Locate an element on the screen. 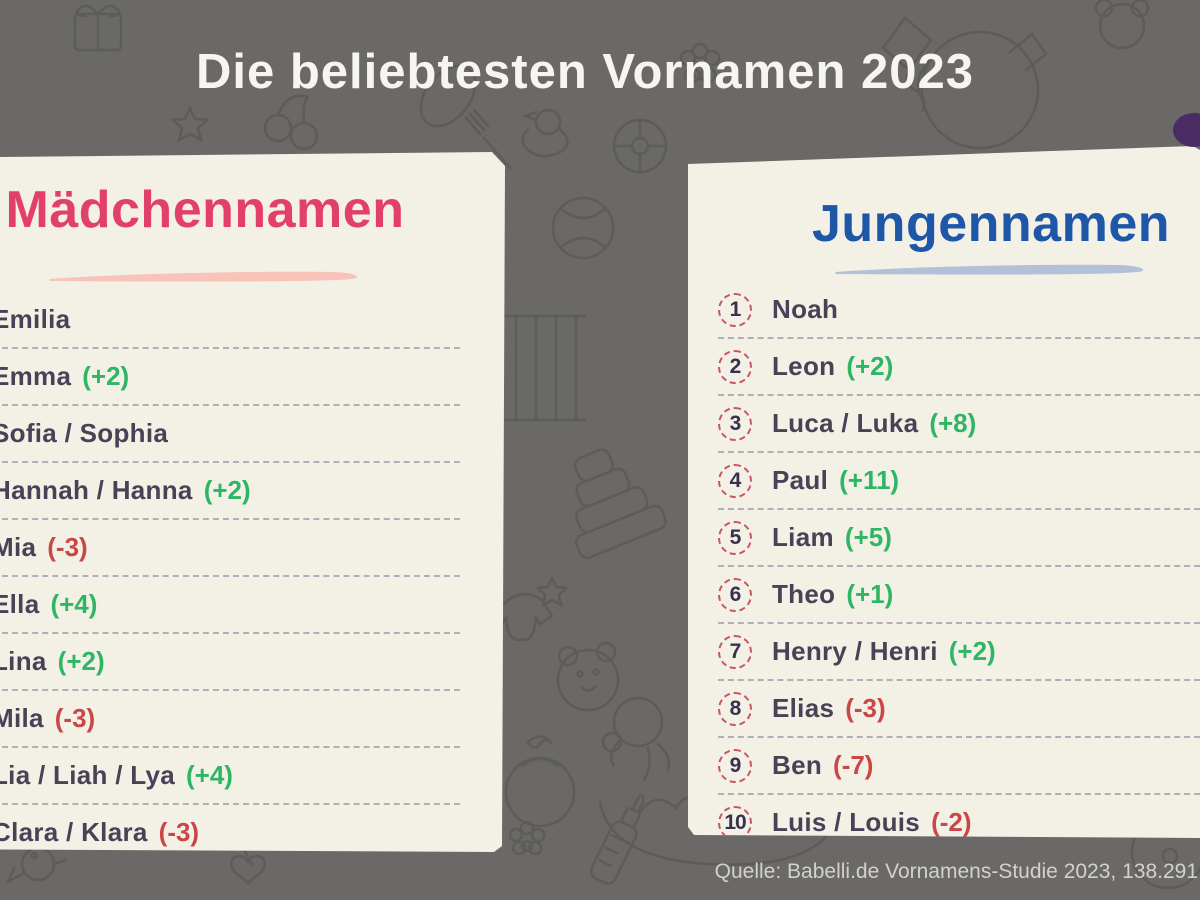 This screenshot has width=1200, height=900. rank-badge: 5 is located at coordinates (735, 537).